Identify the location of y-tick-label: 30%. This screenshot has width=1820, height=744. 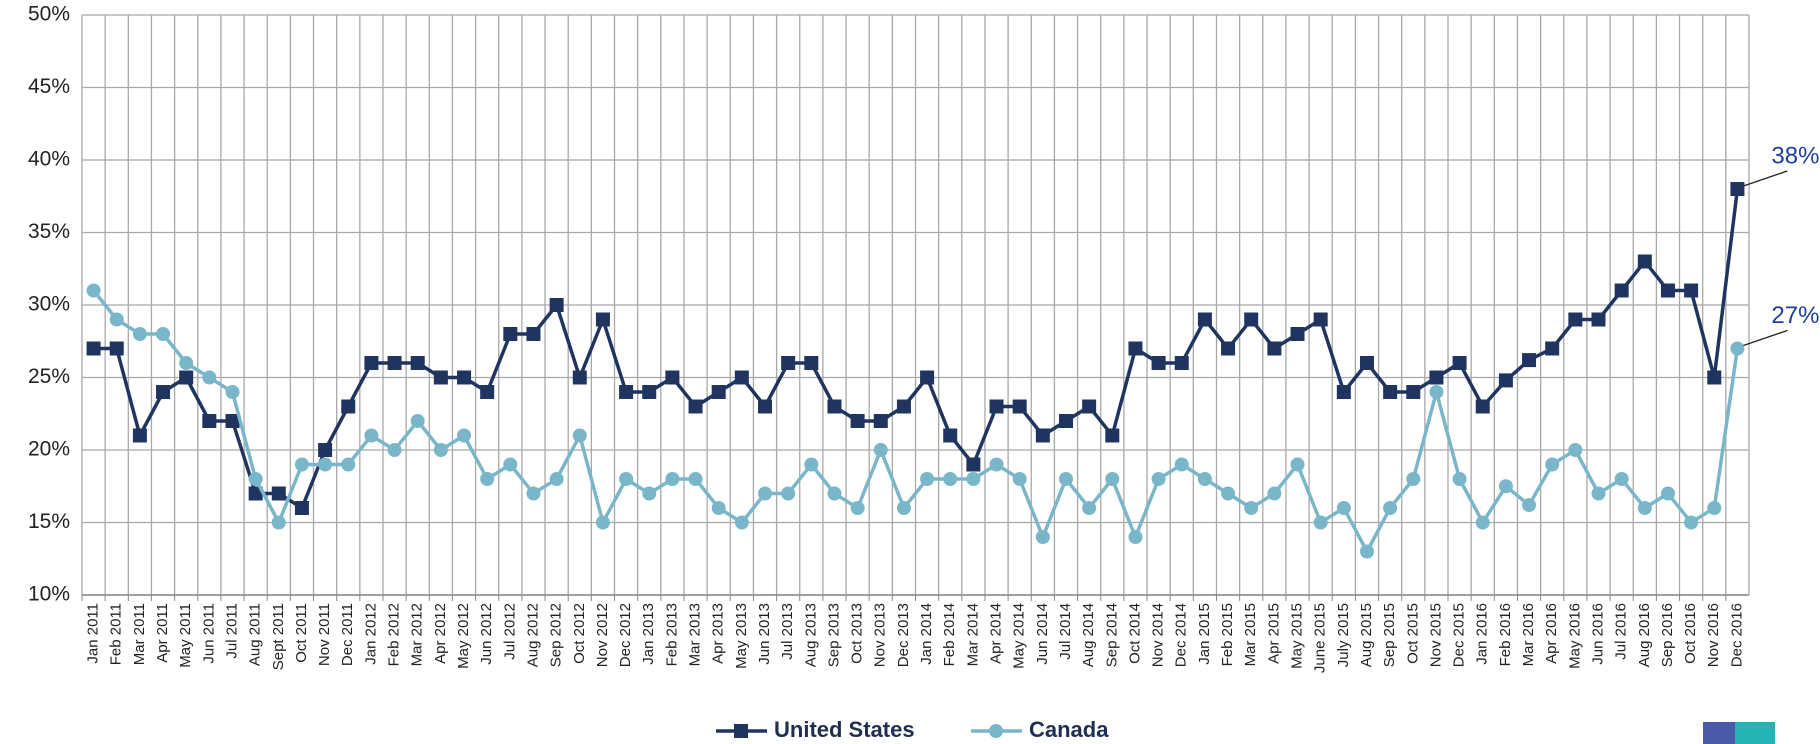
(49, 304).